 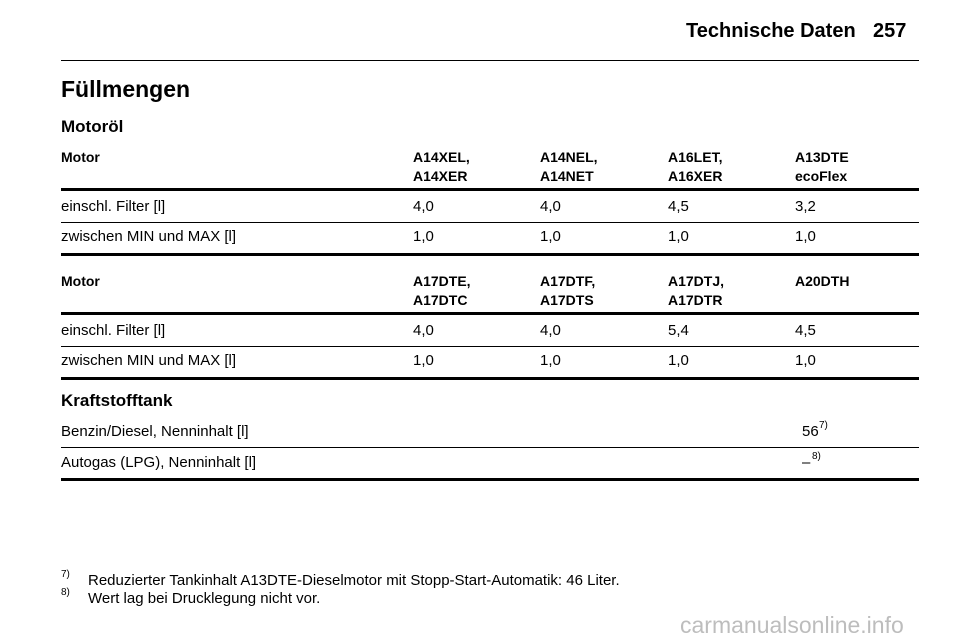 I want to click on column-header: A14NEL,, so click(x=569, y=157).